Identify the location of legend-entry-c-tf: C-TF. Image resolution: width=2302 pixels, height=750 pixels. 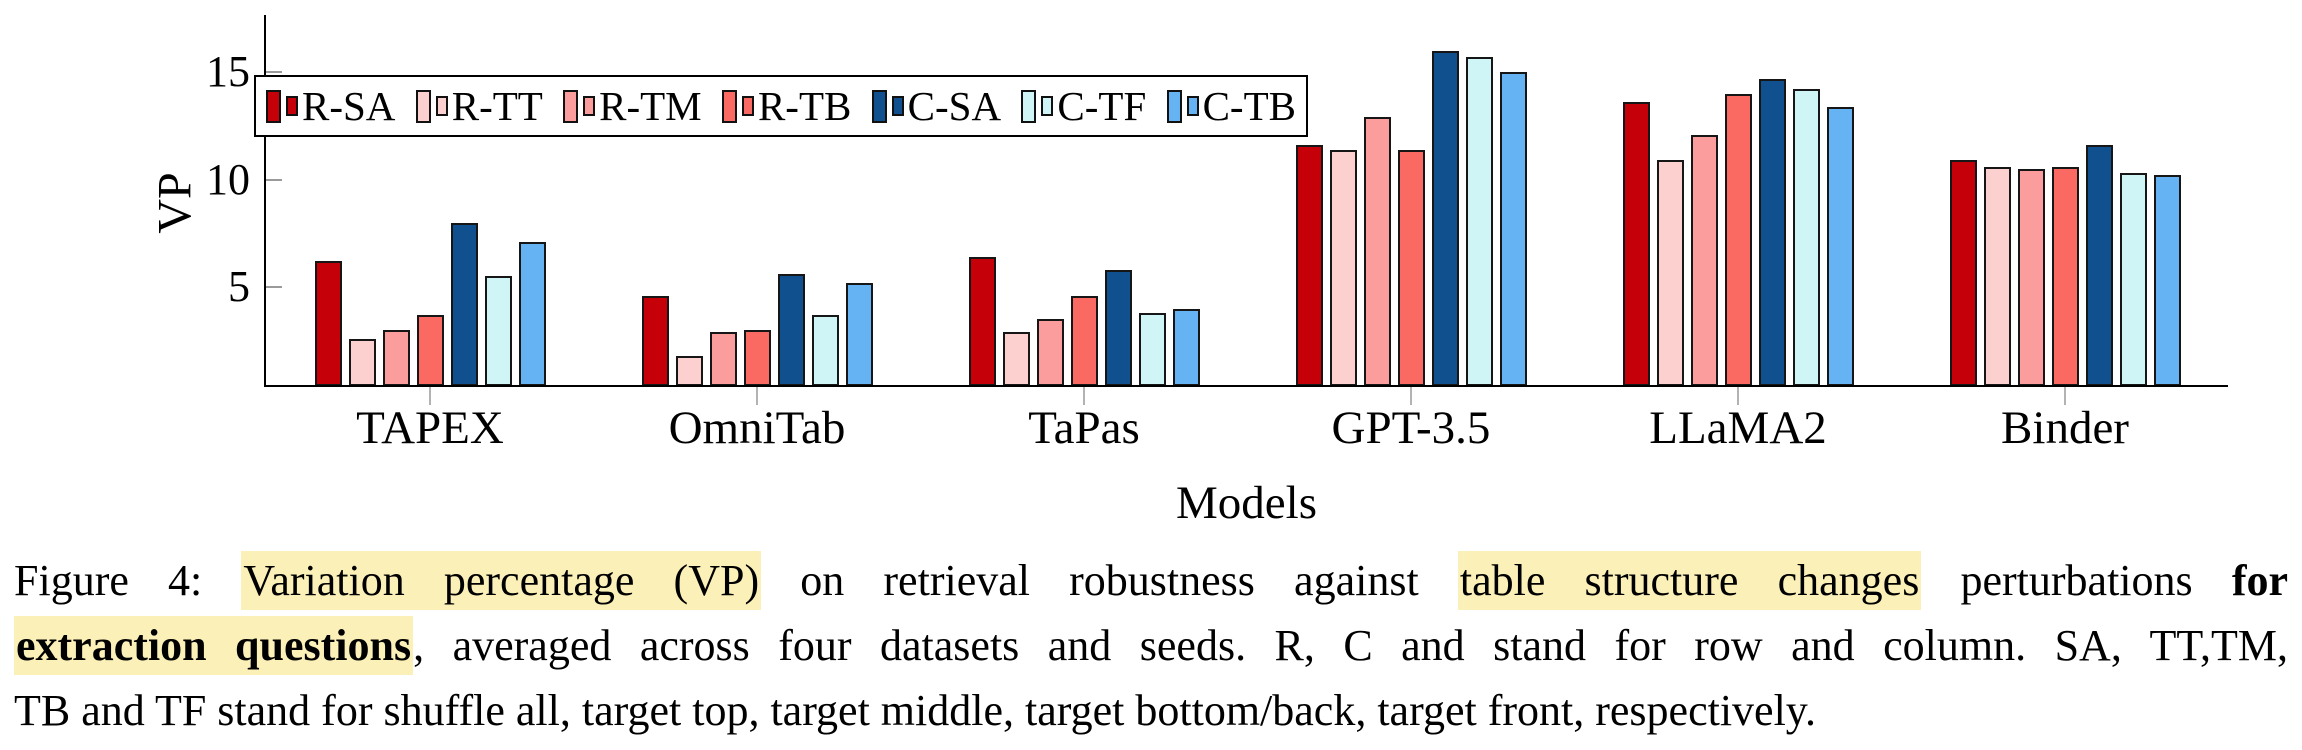
(1084, 105).